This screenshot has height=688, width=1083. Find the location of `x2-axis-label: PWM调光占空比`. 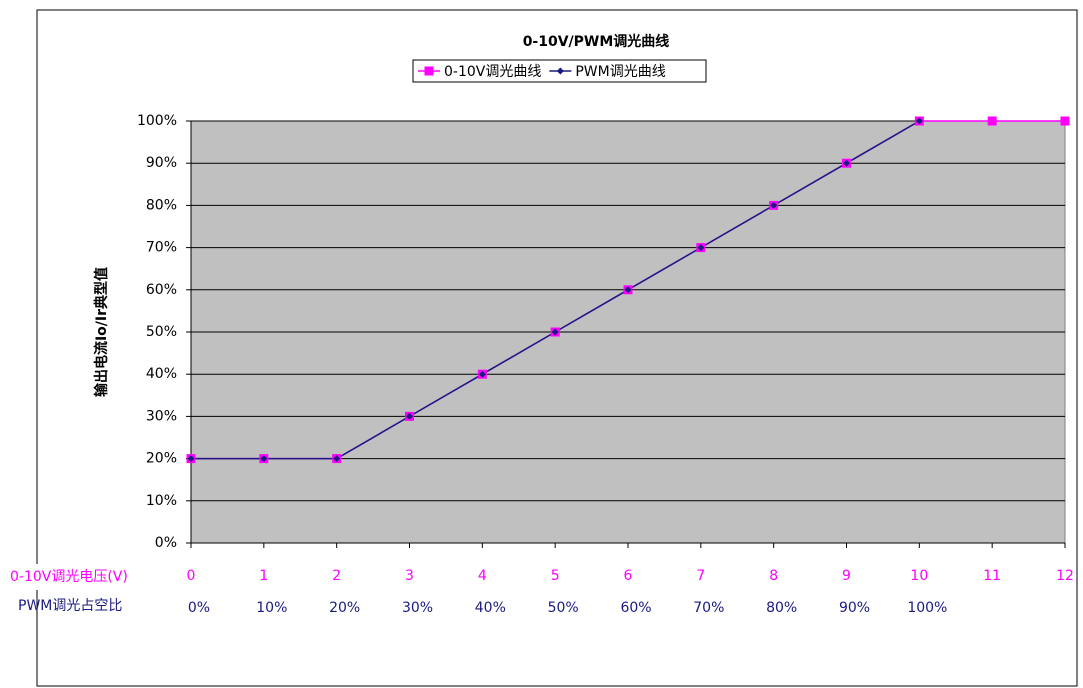

x2-axis-label: PWM调光占空比 is located at coordinates (70, 606).